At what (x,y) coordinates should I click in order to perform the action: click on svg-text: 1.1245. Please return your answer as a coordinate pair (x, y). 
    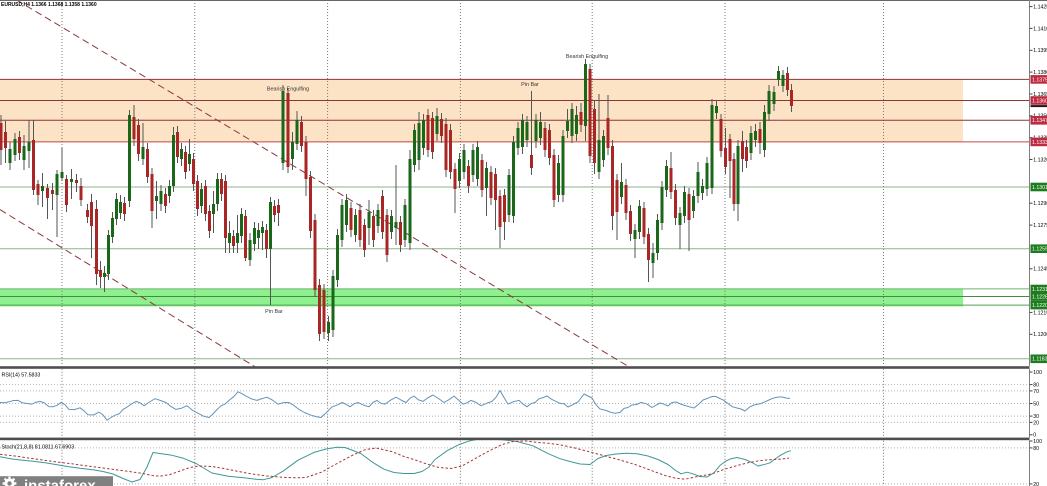
    Looking at the image, I should click on (1040, 270).